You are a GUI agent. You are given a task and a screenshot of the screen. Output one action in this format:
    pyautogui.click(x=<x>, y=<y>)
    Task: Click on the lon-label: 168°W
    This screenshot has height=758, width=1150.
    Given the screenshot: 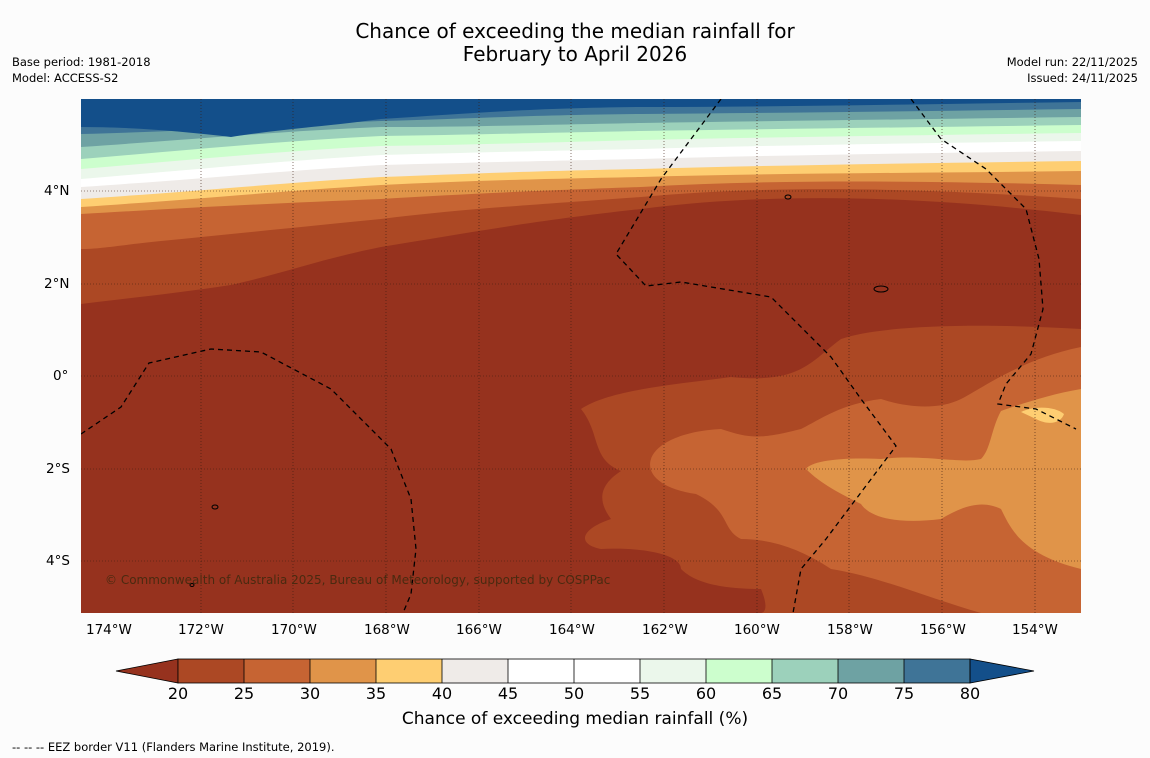 What is the action you would take?
    pyautogui.click(x=387, y=630)
    